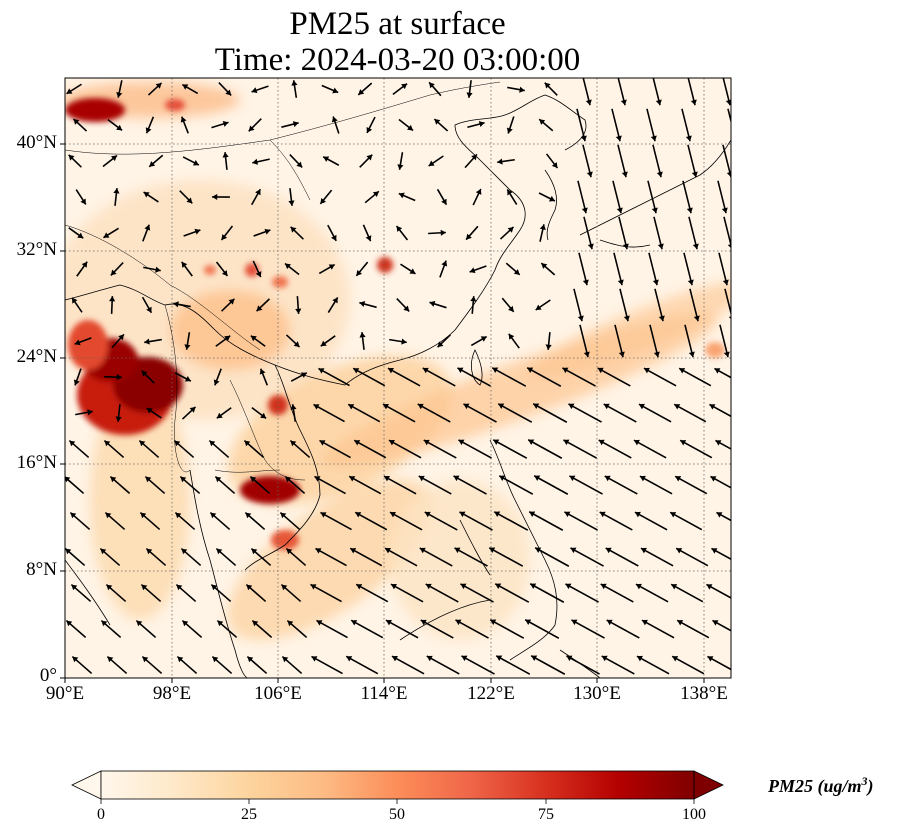  What do you see at coordinates (36, 142) in the screenshot?
I see `lat-tick-label: 40°N` at bounding box center [36, 142].